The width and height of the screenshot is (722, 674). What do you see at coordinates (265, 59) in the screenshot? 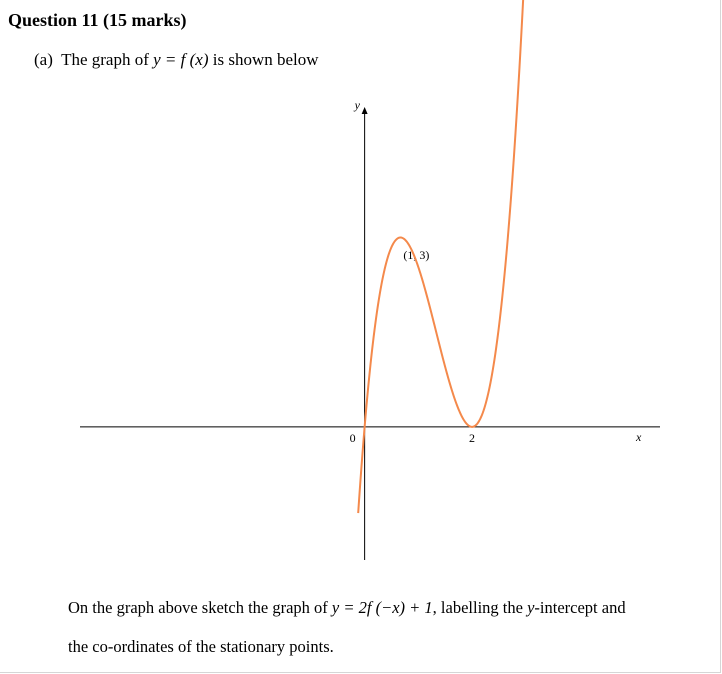
I see `part-a-text-after: is shown below` at bounding box center [265, 59].